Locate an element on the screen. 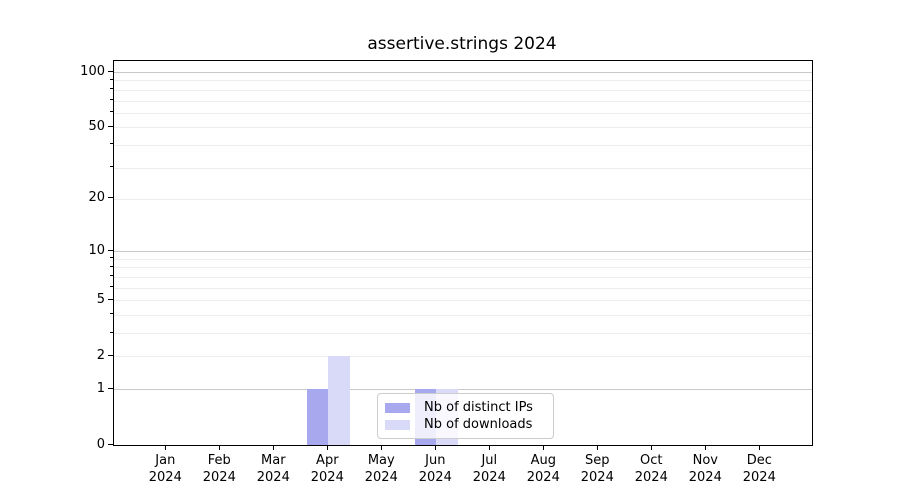  legend-row-distinct-ips: Nb of distinct IPs is located at coordinates (464, 408).